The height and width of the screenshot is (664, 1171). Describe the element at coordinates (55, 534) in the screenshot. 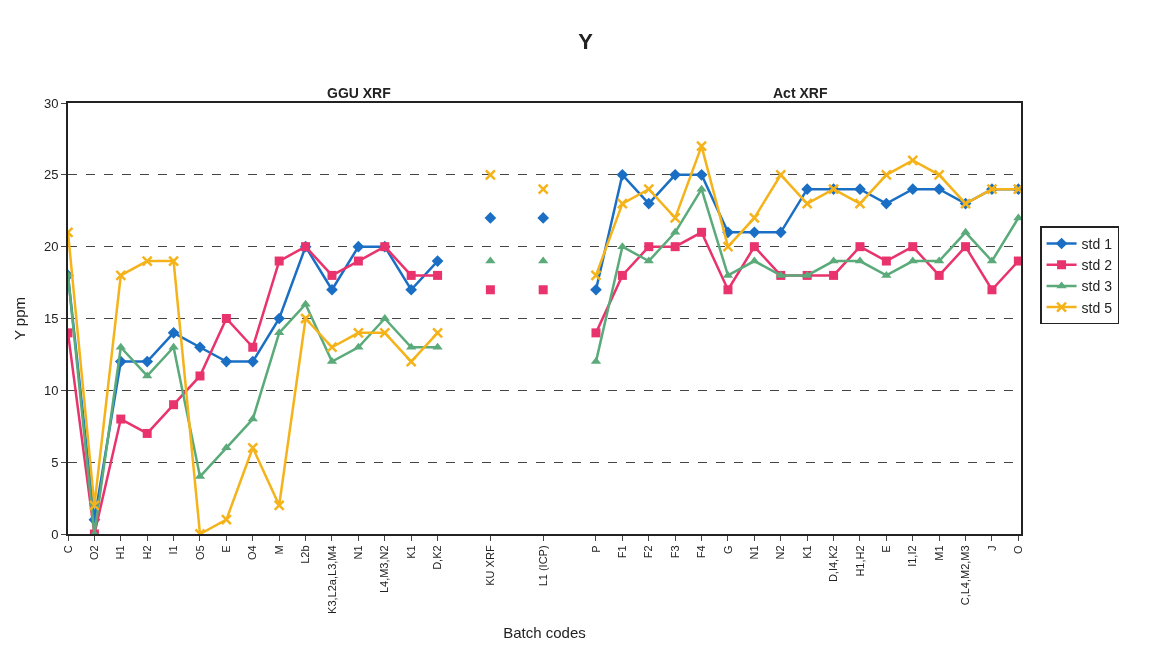

I see `y-tick-label: 0` at that location.